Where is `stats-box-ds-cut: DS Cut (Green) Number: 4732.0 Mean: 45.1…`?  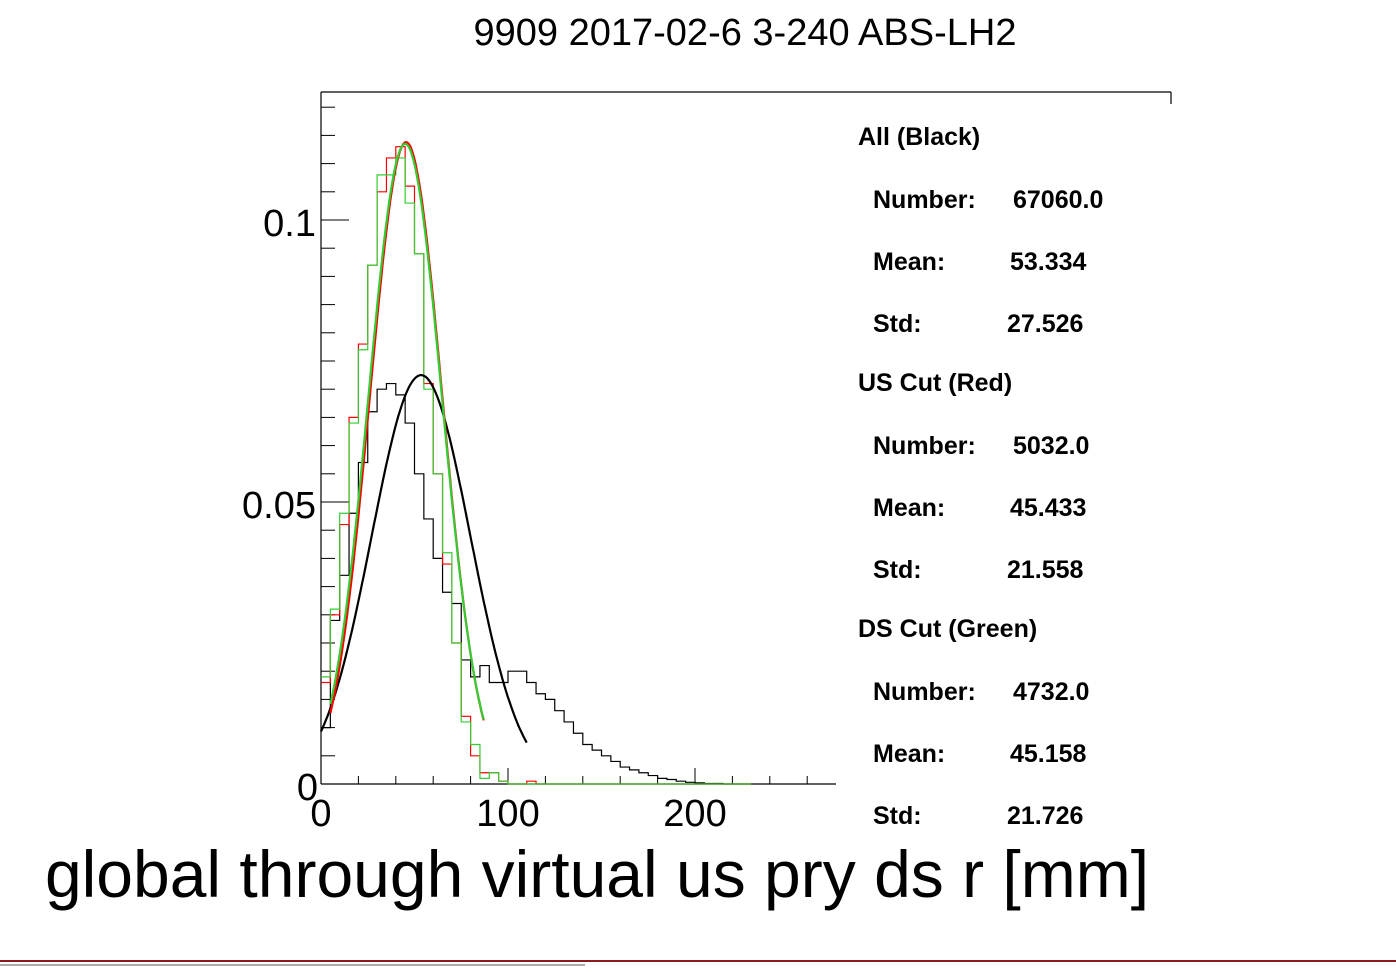
stats-box-ds-cut: DS Cut (Green) Number: 4732.0 Mean: 45.1… is located at coordinates (973, 722).